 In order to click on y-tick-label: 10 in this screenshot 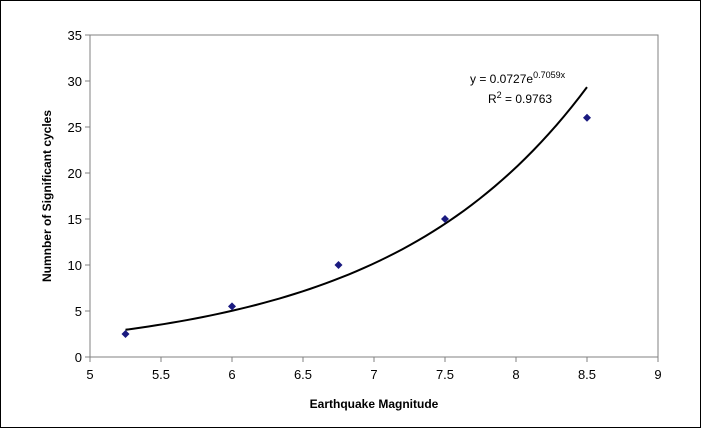, I will do `click(75, 265)`.